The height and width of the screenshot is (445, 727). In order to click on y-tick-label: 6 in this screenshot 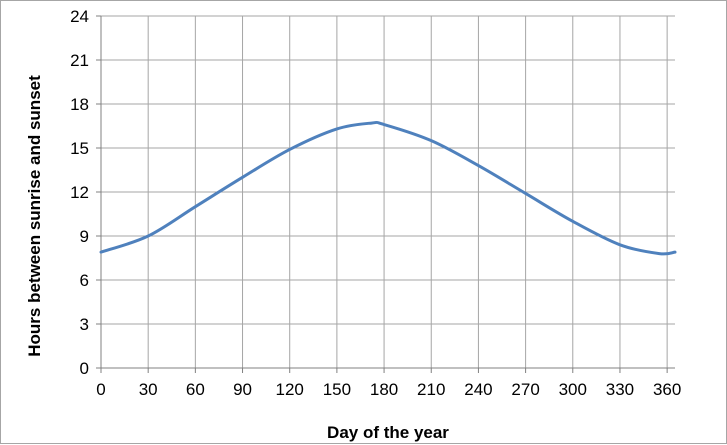, I will do `click(84, 280)`.